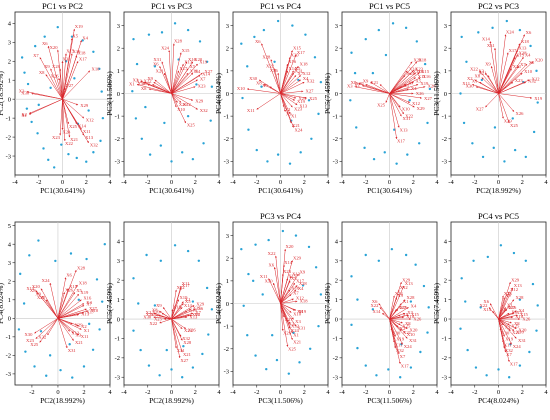  I want to click on x-tick-label: -2, so click(365, 182).